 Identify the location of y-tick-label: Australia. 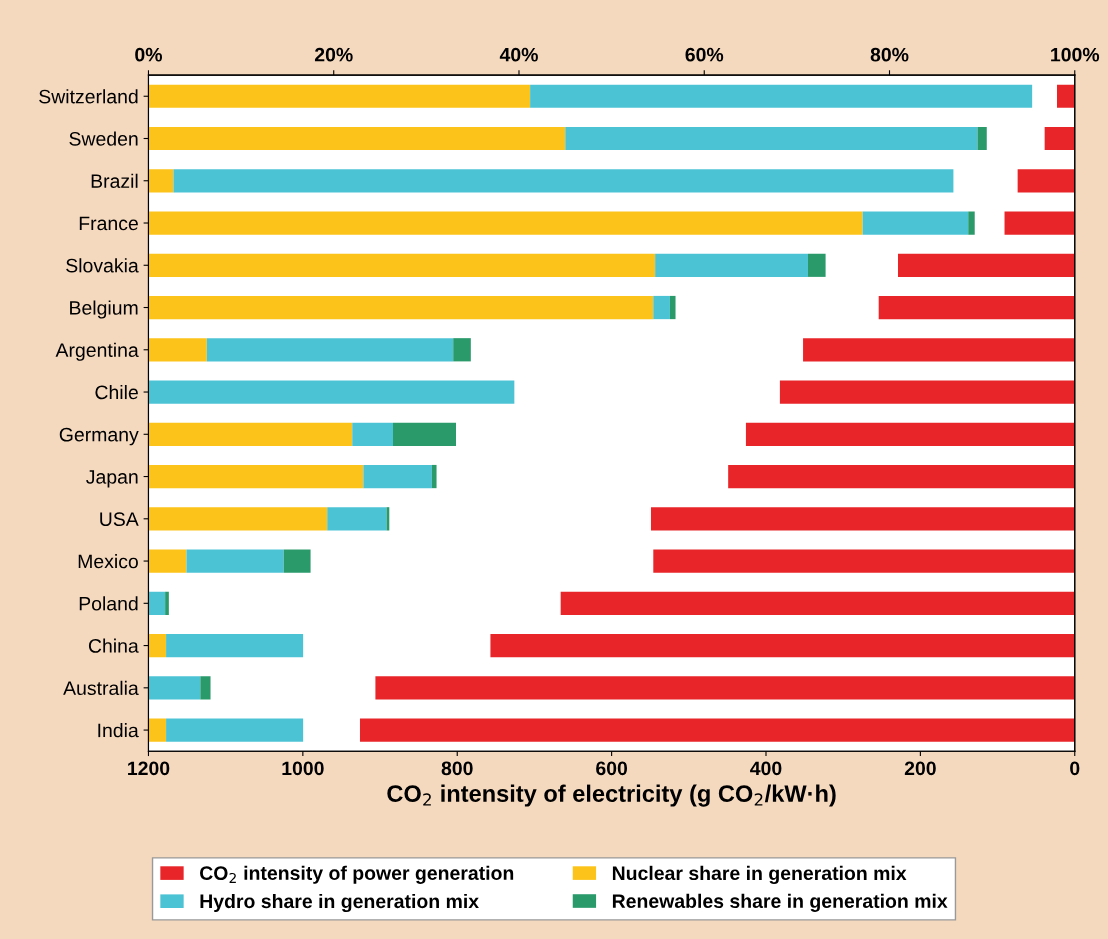
(101, 688).